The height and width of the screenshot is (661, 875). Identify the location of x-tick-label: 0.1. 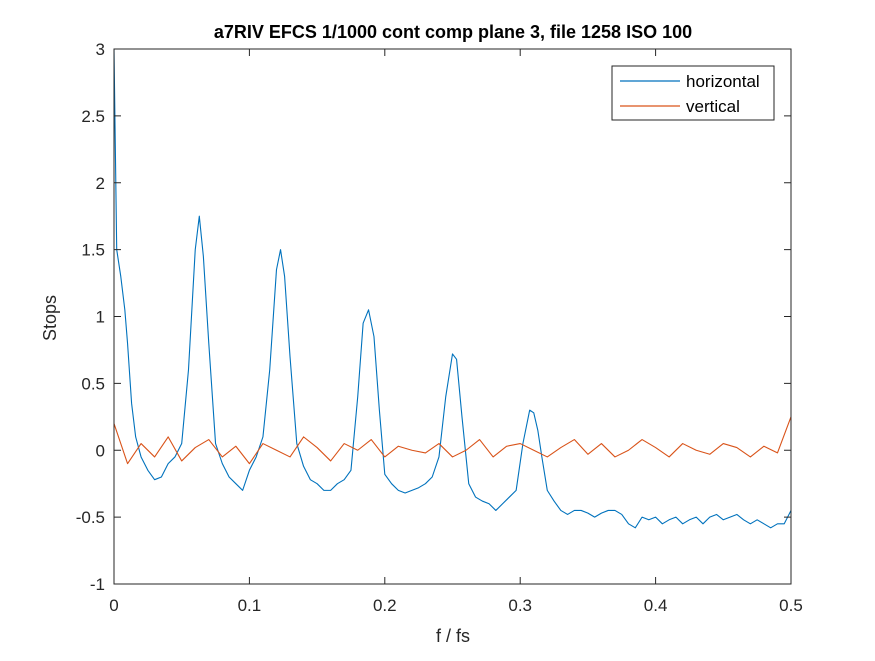
(250, 605).